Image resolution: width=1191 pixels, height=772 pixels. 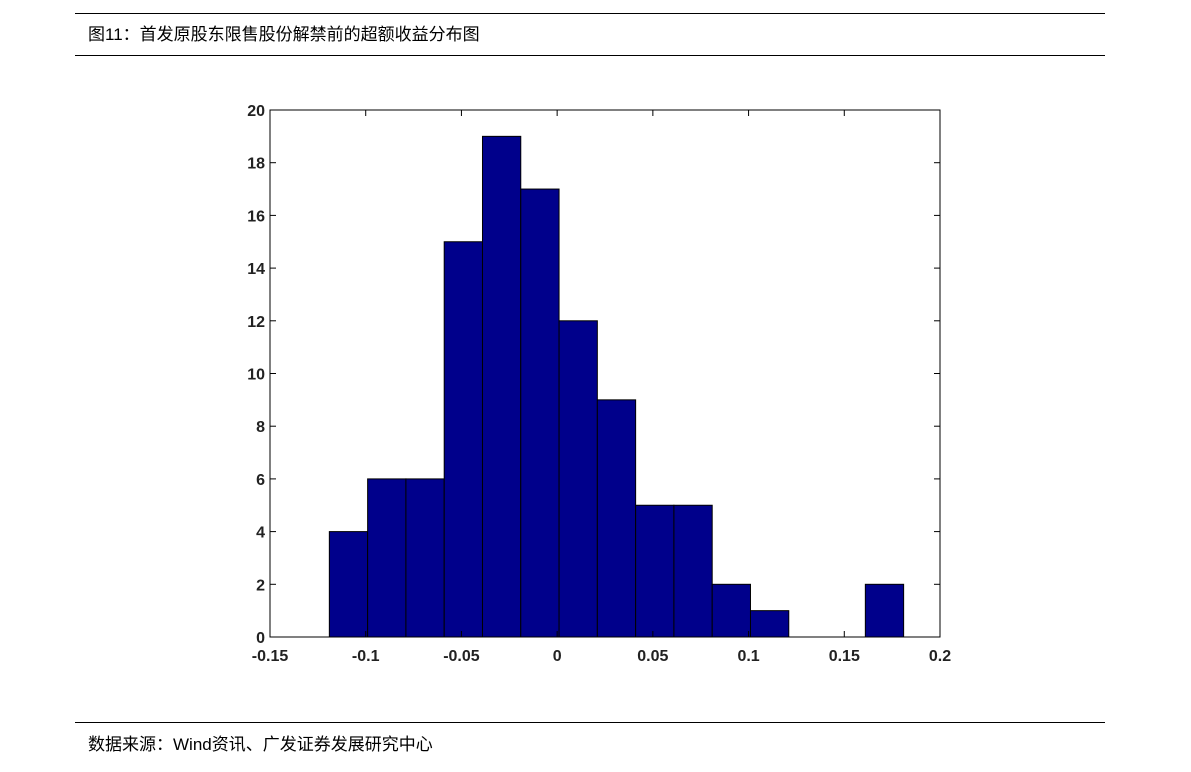 What do you see at coordinates (590, 55) in the screenshot?
I see `title-rule` at bounding box center [590, 55].